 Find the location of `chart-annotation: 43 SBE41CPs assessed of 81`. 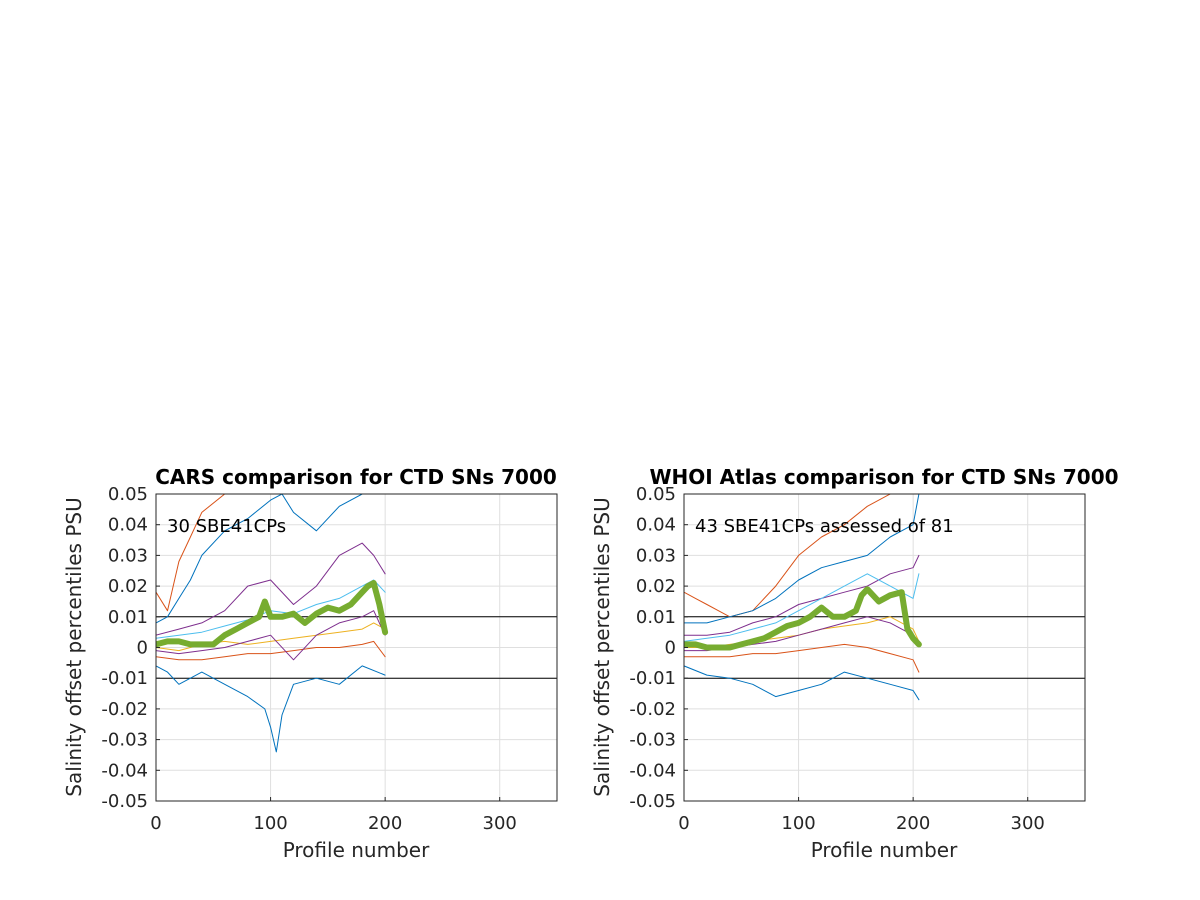

chart-annotation: 43 SBE41CPs assessed of 81 is located at coordinates (824, 526).